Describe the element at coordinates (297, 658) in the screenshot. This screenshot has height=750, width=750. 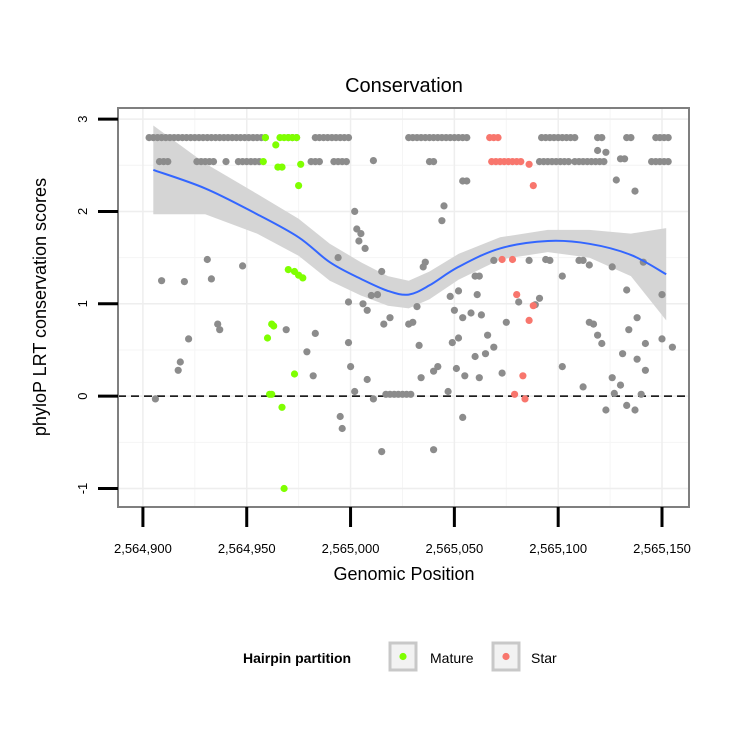
I see `legend-title: Hairpin partition` at that location.